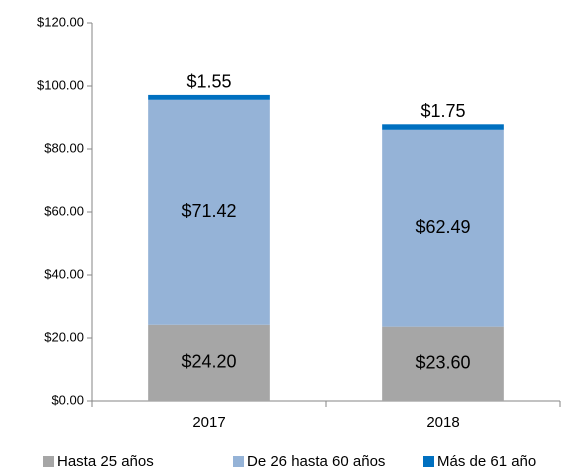 The image size is (567, 472). Describe the element at coordinates (486, 461) in the screenshot. I see `legend-label: Más de 61 año` at that location.